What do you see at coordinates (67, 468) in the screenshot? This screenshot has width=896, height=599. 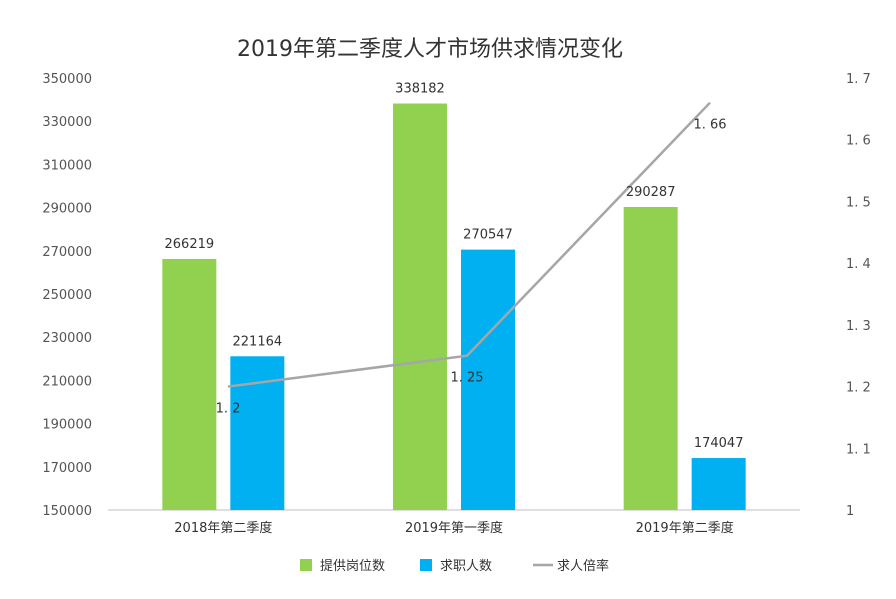 I see `left-tick-label: 170000` at bounding box center [67, 468].